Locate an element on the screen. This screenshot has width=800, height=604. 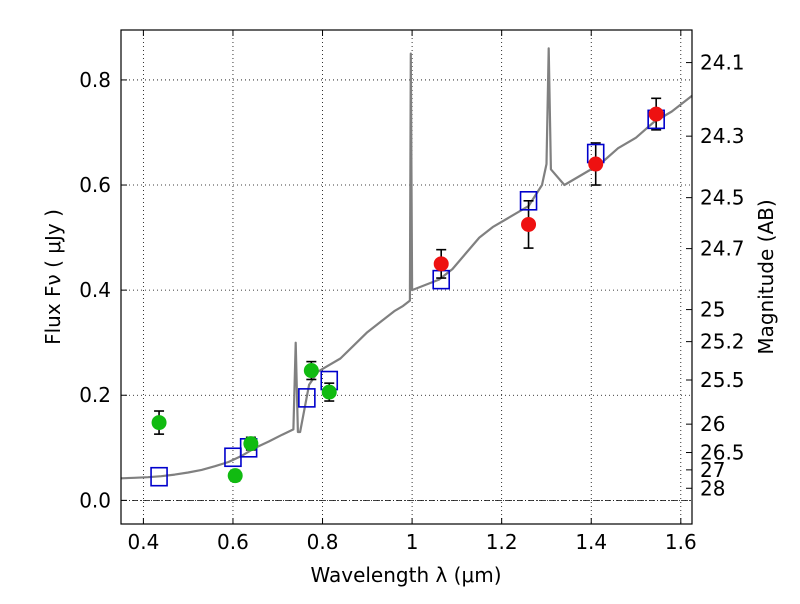
x-tick-label: 1 is located at coordinates (412, 542).